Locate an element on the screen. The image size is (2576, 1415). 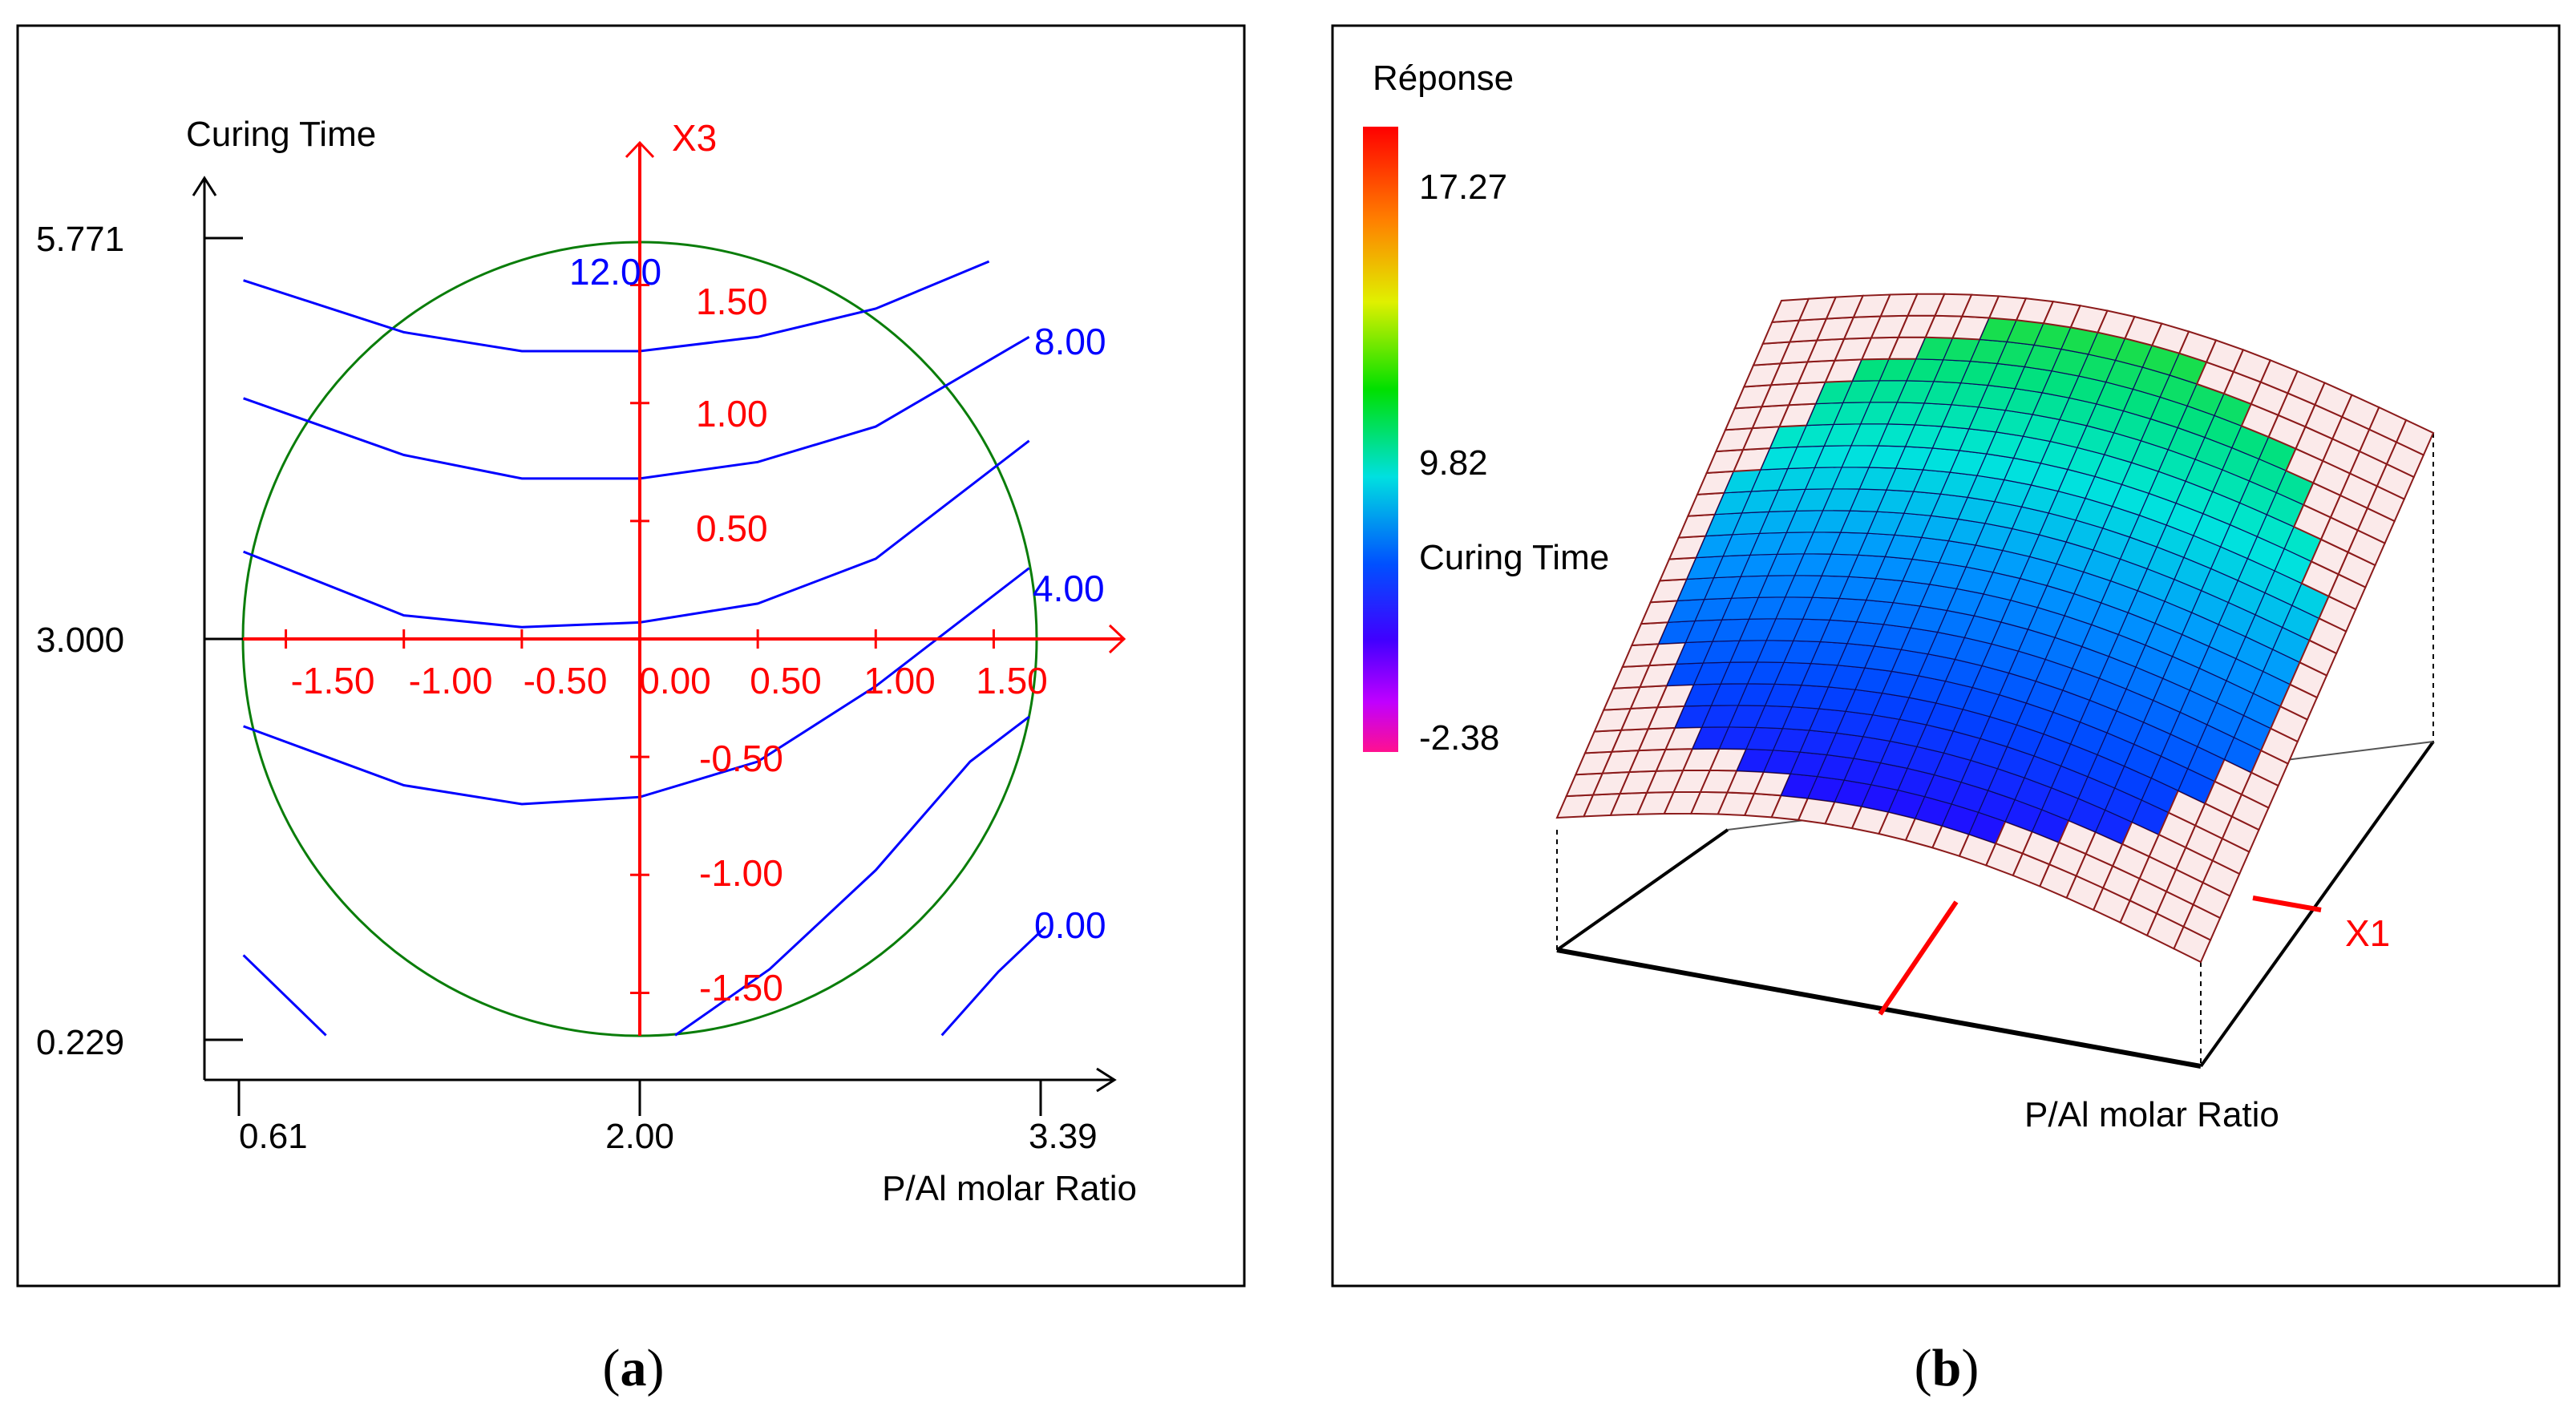
coded-ticks is located at coordinates (640, 639).